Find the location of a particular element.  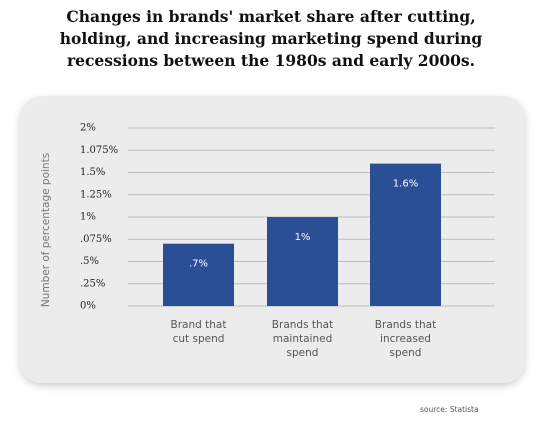

x-tick-label: increased is located at coordinates (405, 339).